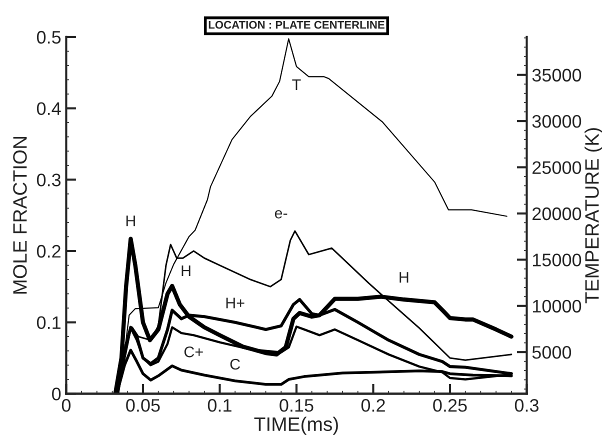  What do you see at coordinates (193, 352) in the screenshot?
I see `annotation: C+` at bounding box center [193, 352].